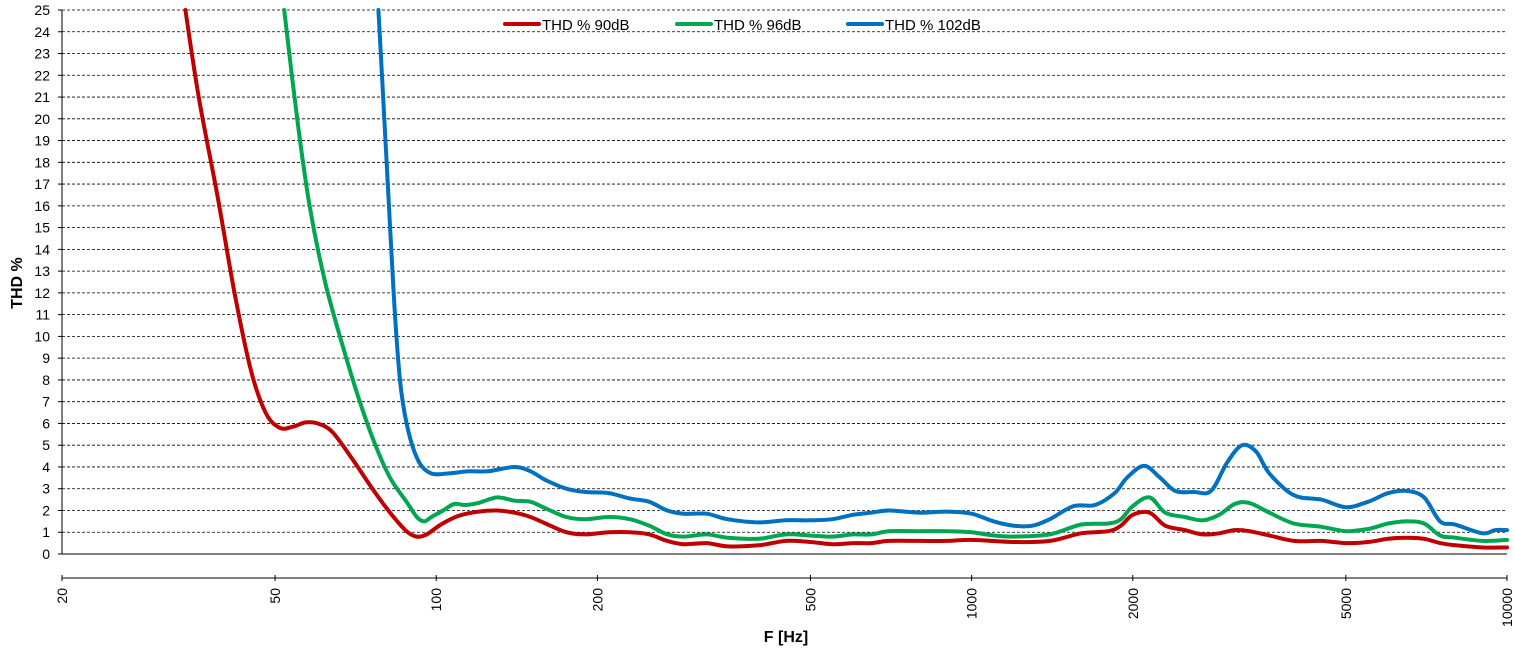 This screenshot has width=1516, height=651. Describe the element at coordinates (758, 25) in the screenshot. I see `legend-label: THD % 96dB` at that location.